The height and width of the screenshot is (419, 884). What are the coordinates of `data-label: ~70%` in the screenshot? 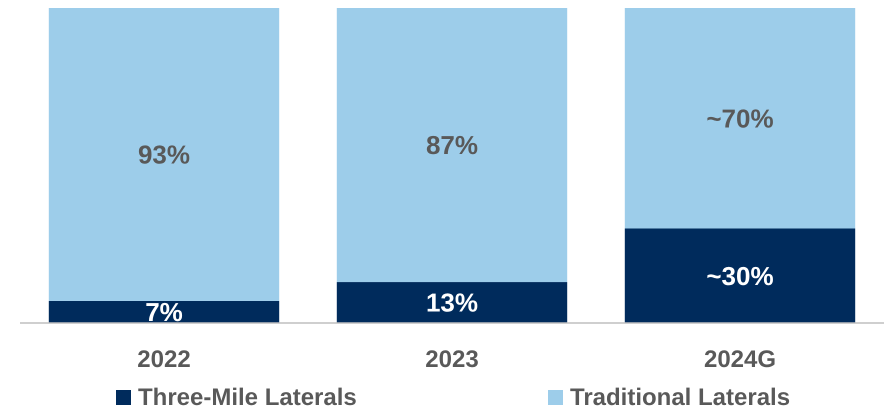 It's located at (740, 118).